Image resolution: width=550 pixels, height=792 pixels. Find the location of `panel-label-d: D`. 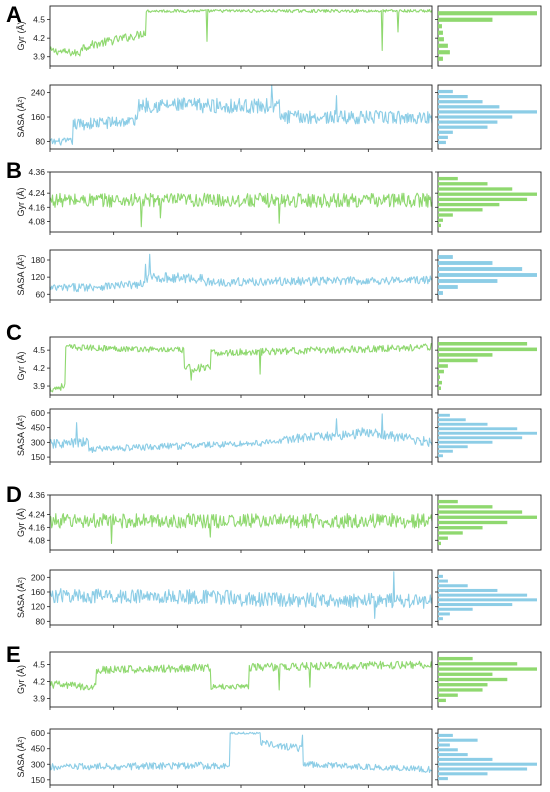

panel-label-d: D is located at coordinates (14, 494).